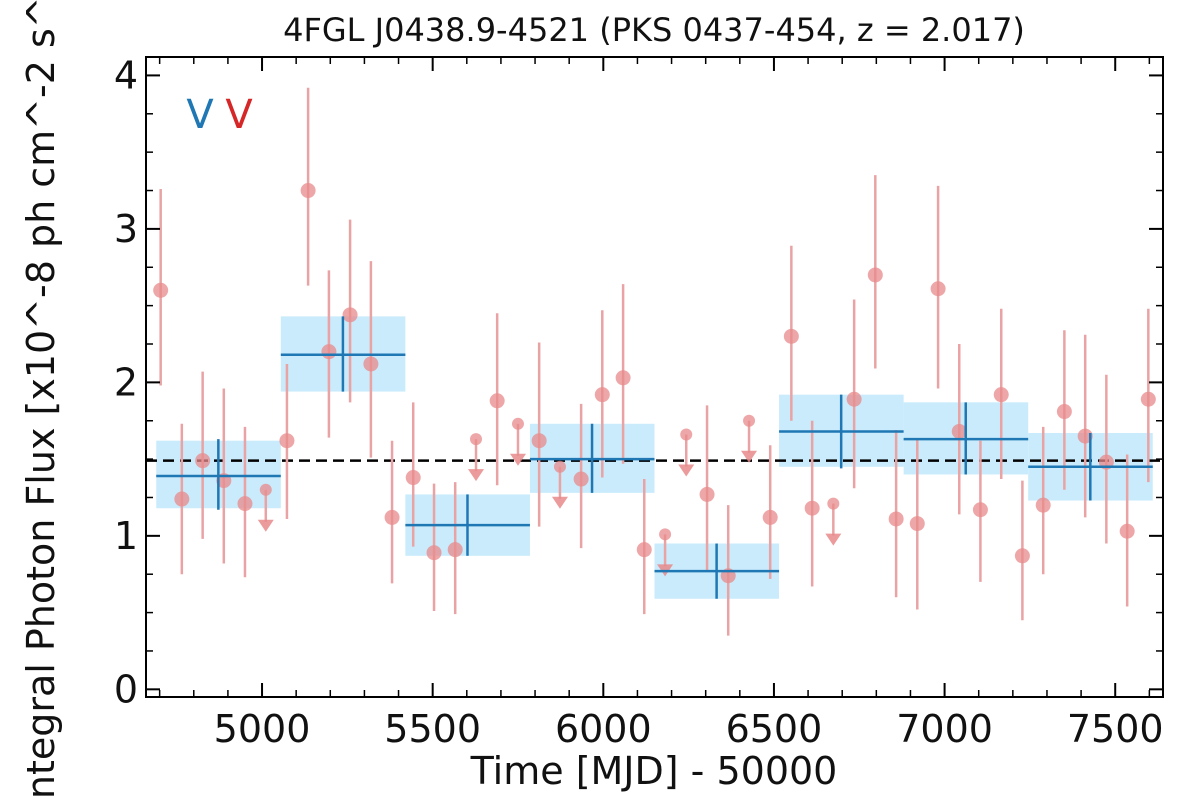 This screenshot has width=1200, height=800. Describe the element at coordinates (126, 689) in the screenshot. I see `y-tick-label: 0` at that location.